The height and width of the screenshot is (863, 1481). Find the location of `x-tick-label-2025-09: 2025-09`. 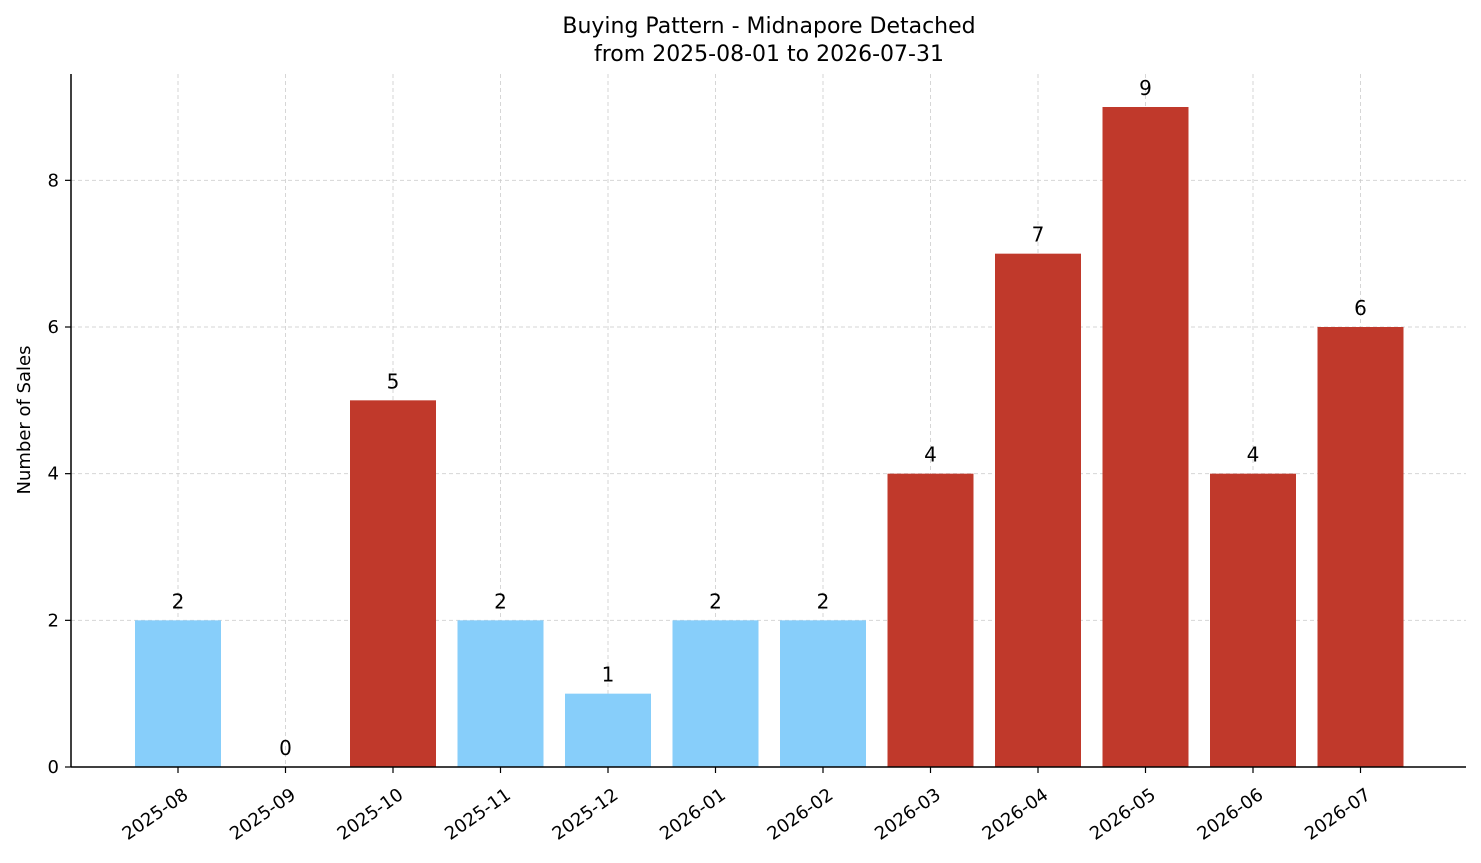

x-tick-label-2025-09: 2025-09 is located at coordinates (263, 814).